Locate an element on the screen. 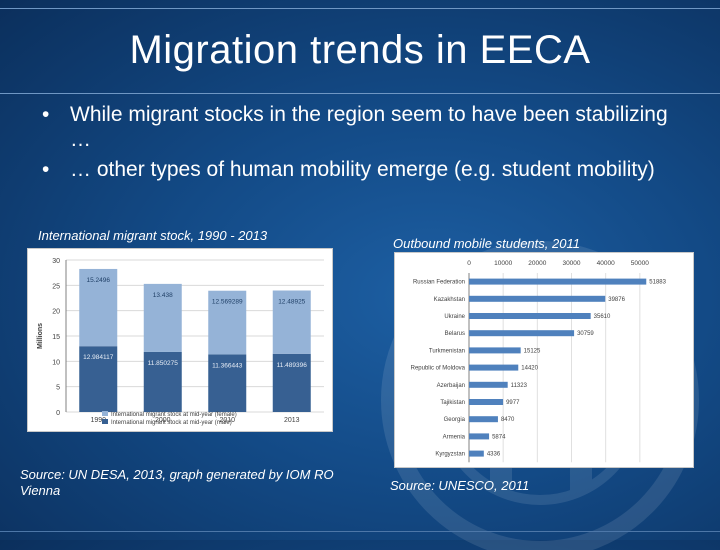 The height and width of the screenshot is (550, 720). x-tick-label: 2010 is located at coordinates (227, 420).